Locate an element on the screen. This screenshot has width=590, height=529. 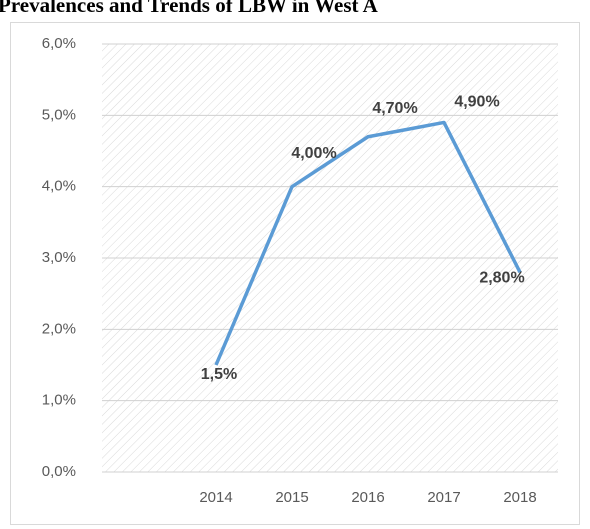
y-tick-label: 3,0% is located at coordinates (59, 257).